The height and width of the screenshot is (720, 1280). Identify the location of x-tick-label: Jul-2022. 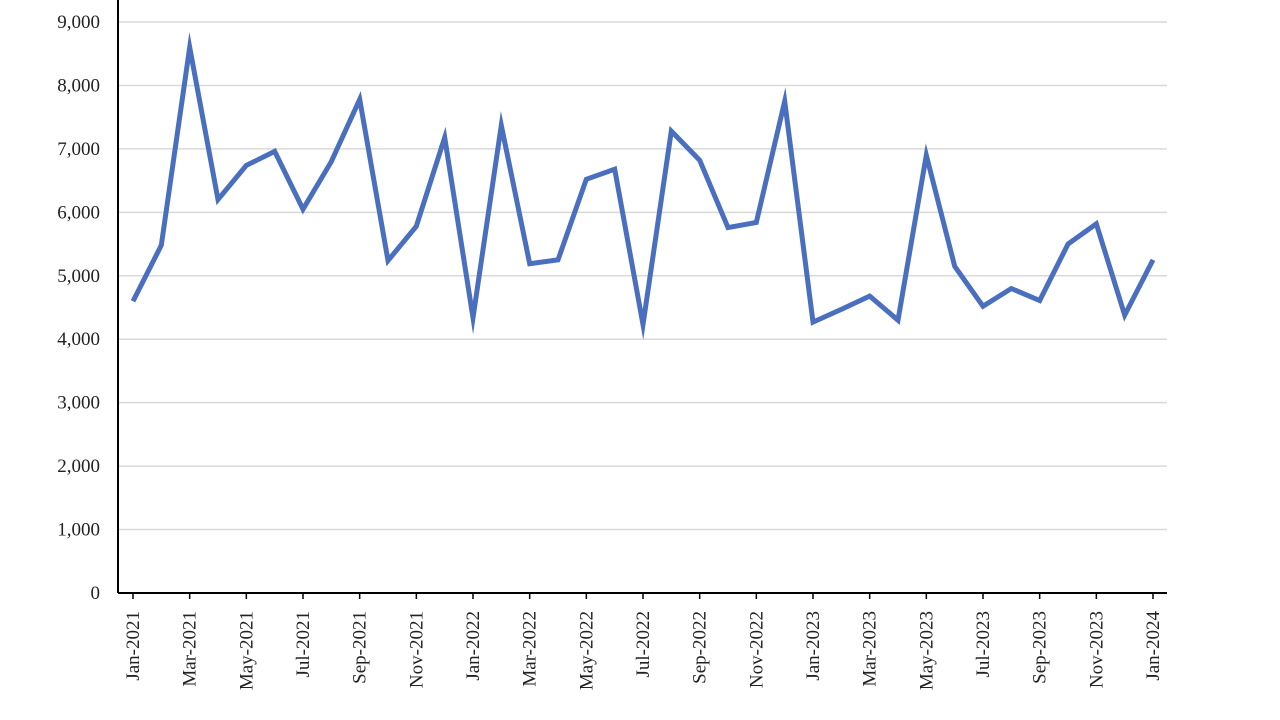
(643, 644).